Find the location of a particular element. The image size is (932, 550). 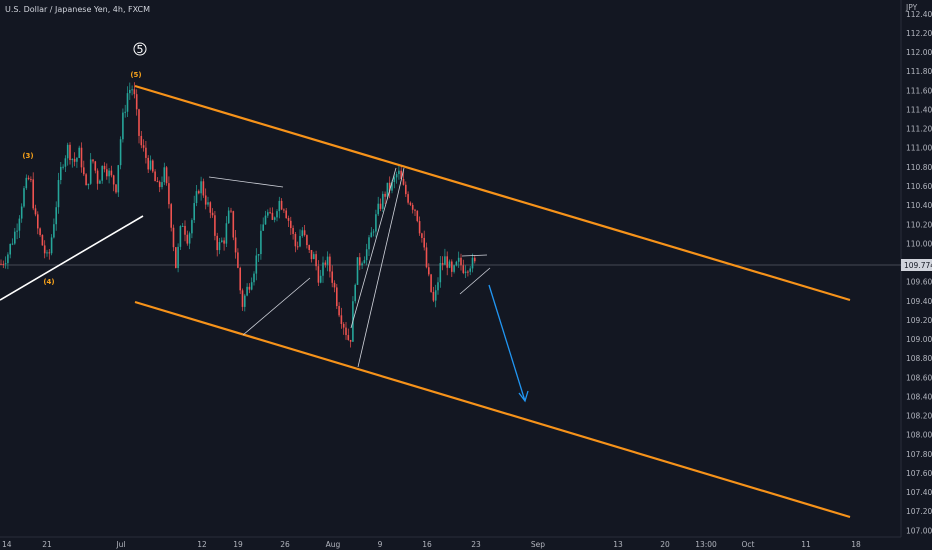

price-tick-label: 111.200 is located at coordinates (919, 129).